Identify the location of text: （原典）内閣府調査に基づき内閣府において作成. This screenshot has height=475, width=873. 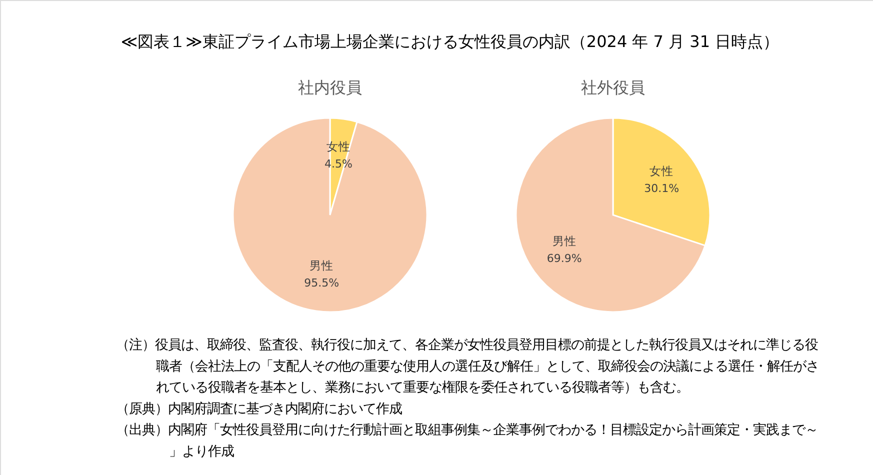
(259, 408).